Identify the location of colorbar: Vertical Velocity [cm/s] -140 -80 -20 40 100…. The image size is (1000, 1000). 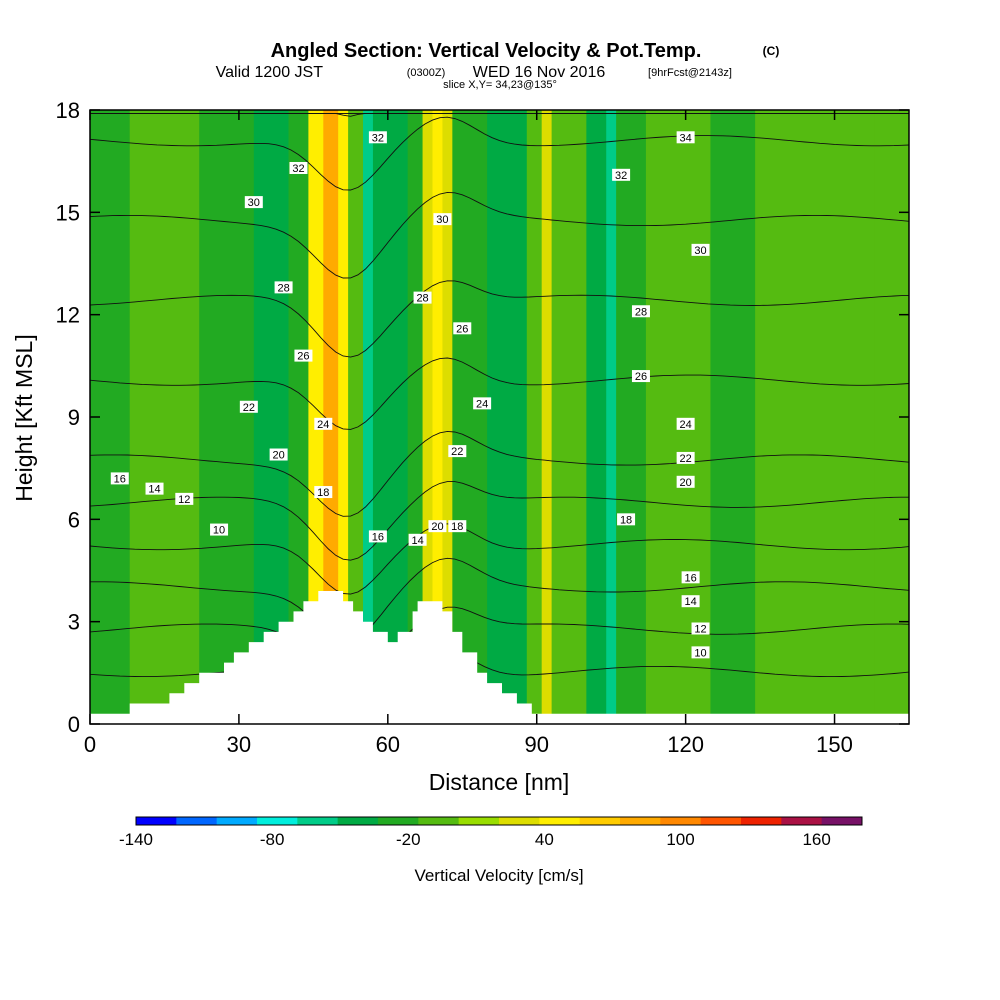
(491, 850).